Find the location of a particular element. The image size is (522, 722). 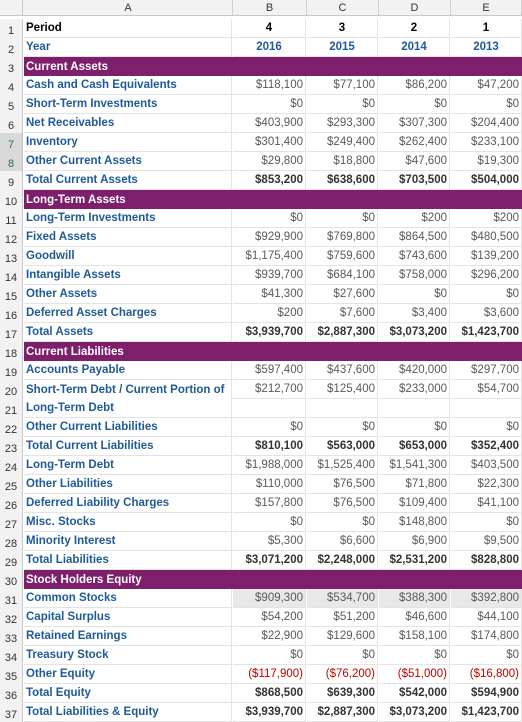

value-cell-d: $542,000 is located at coordinates (414, 693).